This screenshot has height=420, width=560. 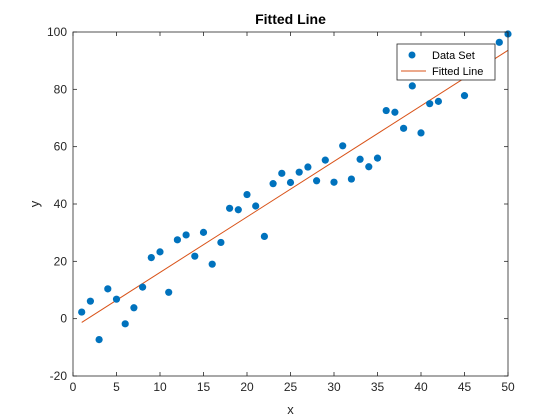 I want to click on legend-marker-data-set, so click(x=412, y=55).